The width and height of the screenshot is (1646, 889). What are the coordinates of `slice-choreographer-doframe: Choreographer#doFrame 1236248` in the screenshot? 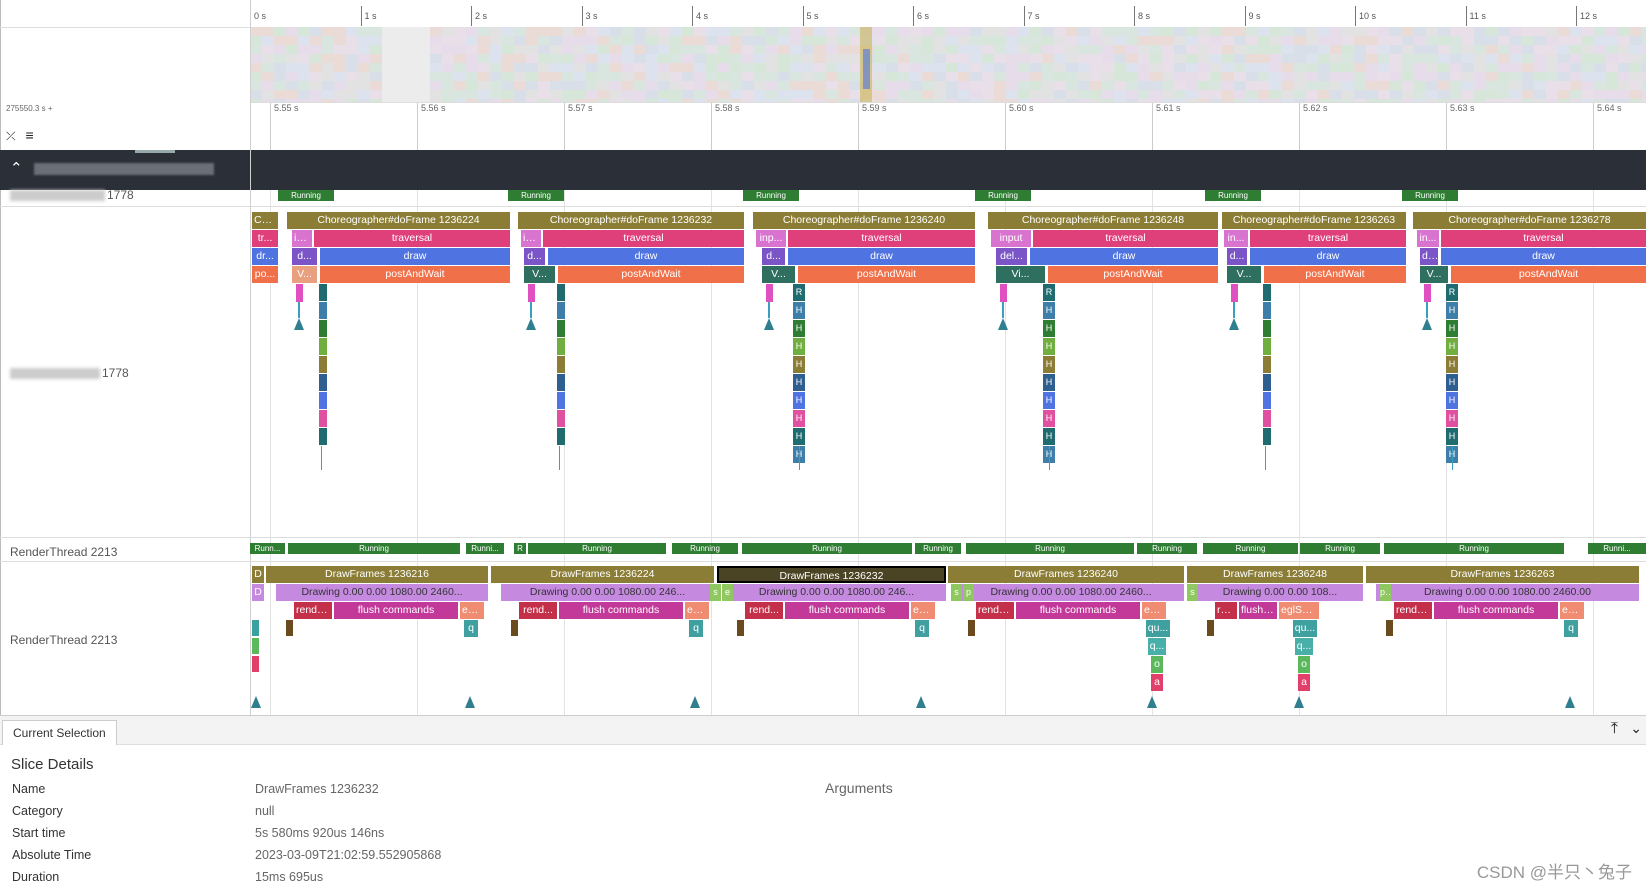 It's located at (1103, 220).